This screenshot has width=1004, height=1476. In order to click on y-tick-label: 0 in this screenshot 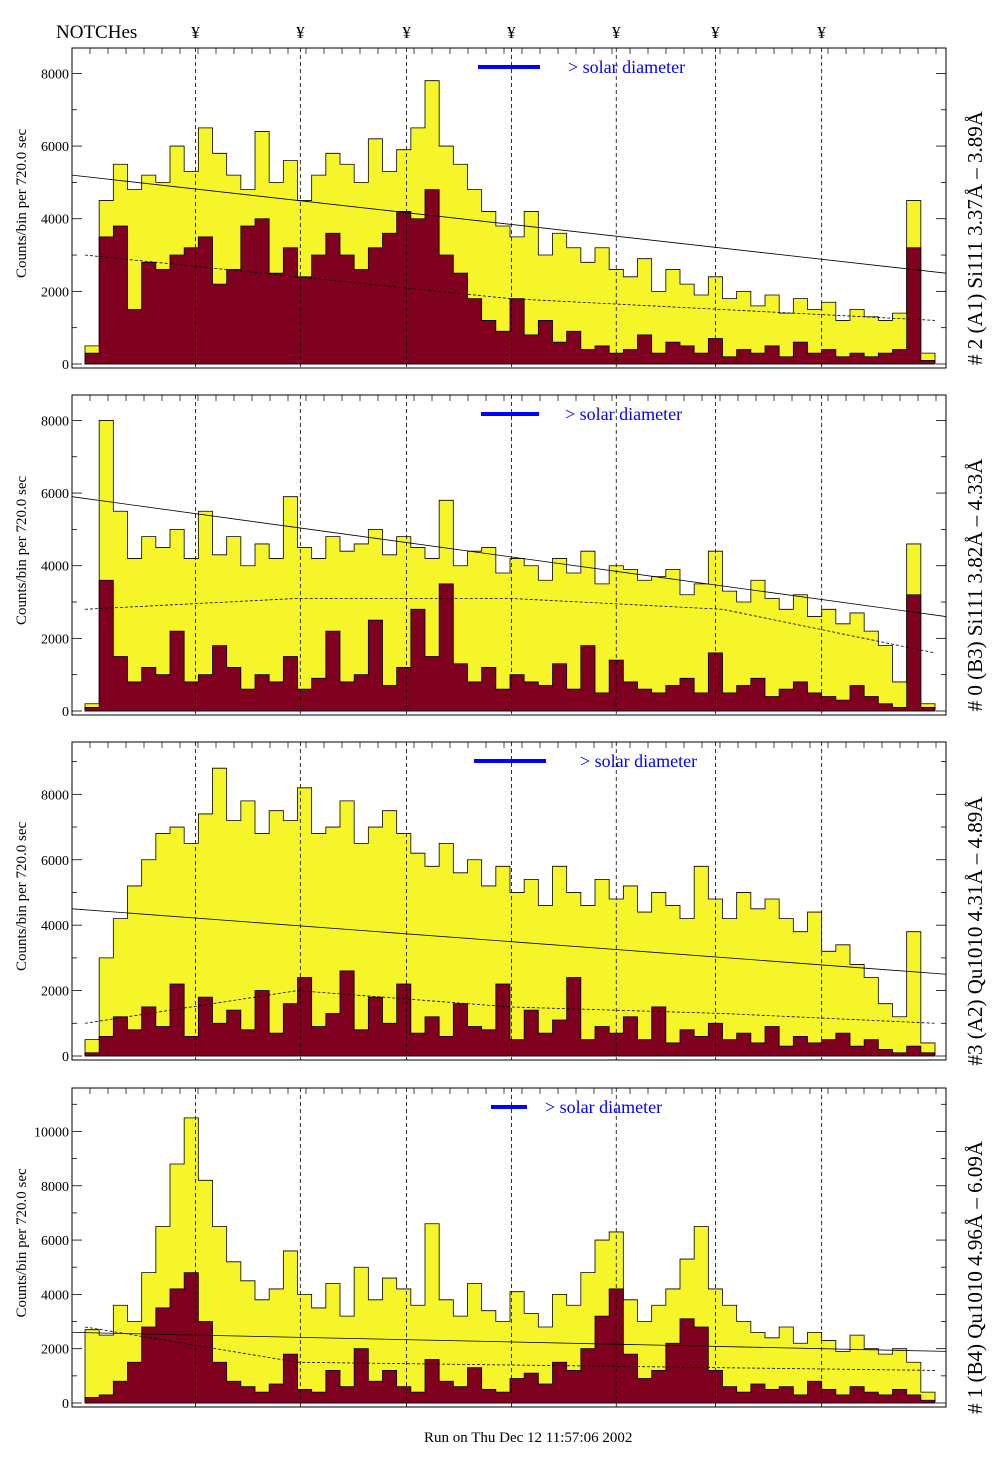, I will do `click(65, 712)`.